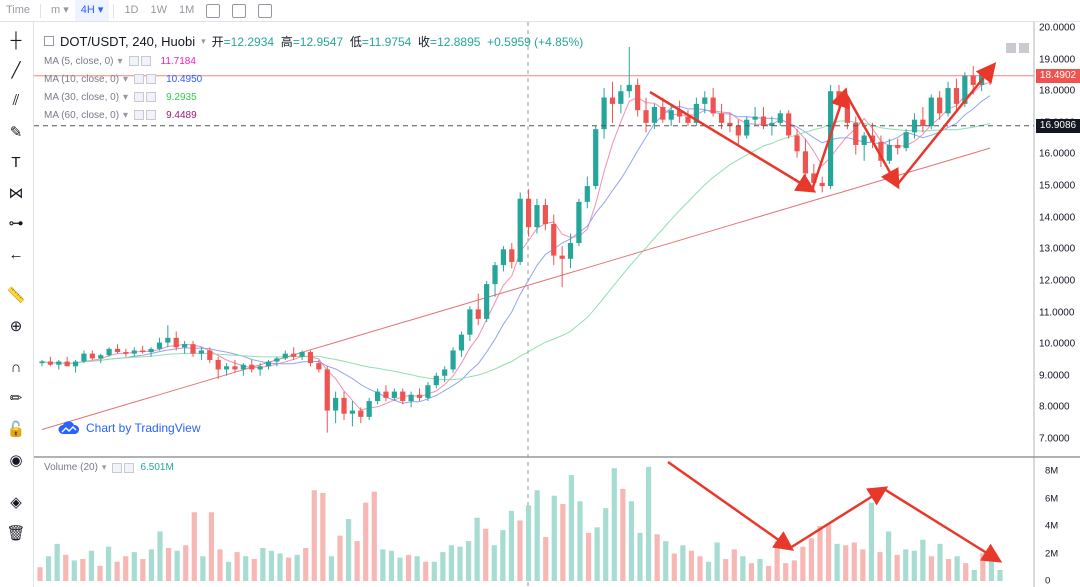  Describe the element at coordinates (1057, 344) in the screenshot. I see `price-tick: 10.0000` at that location.